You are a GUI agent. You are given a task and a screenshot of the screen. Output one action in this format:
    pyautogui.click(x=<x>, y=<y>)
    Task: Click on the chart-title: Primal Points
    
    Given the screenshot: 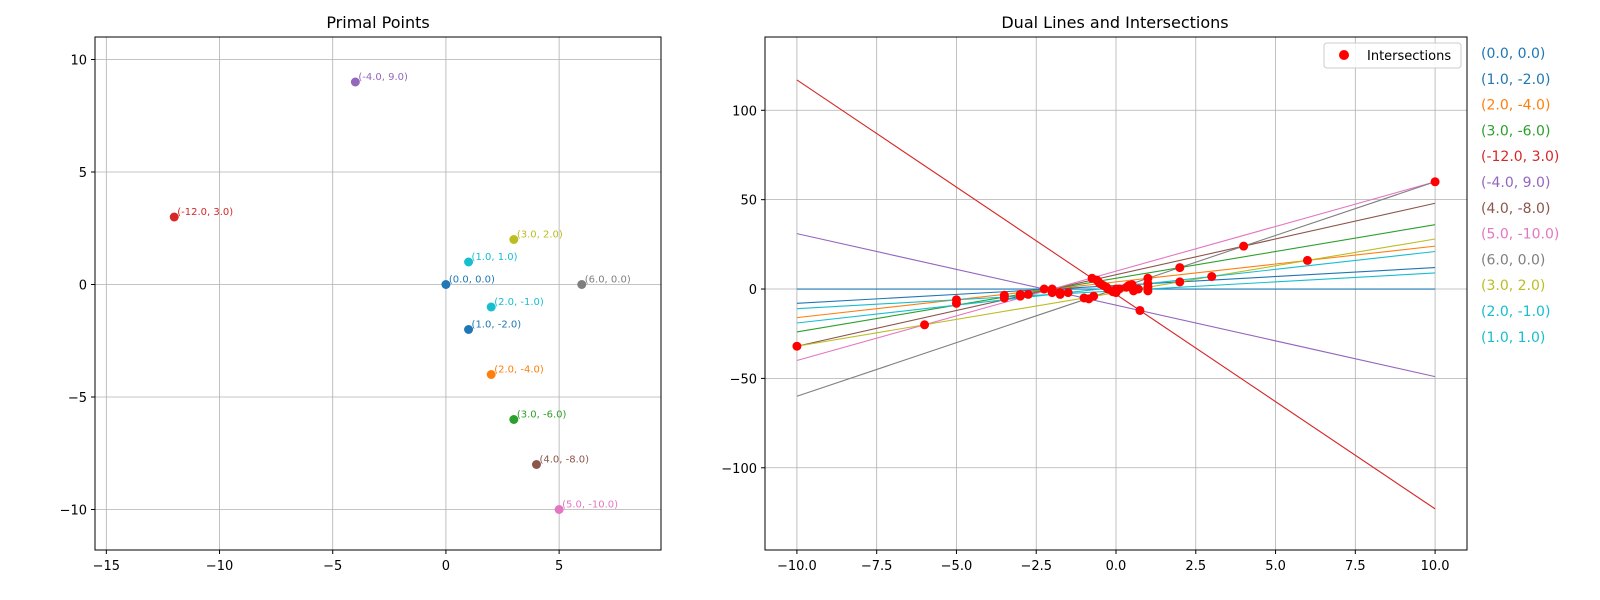 What is the action you would take?
    pyautogui.click(x=377, y=22)
    